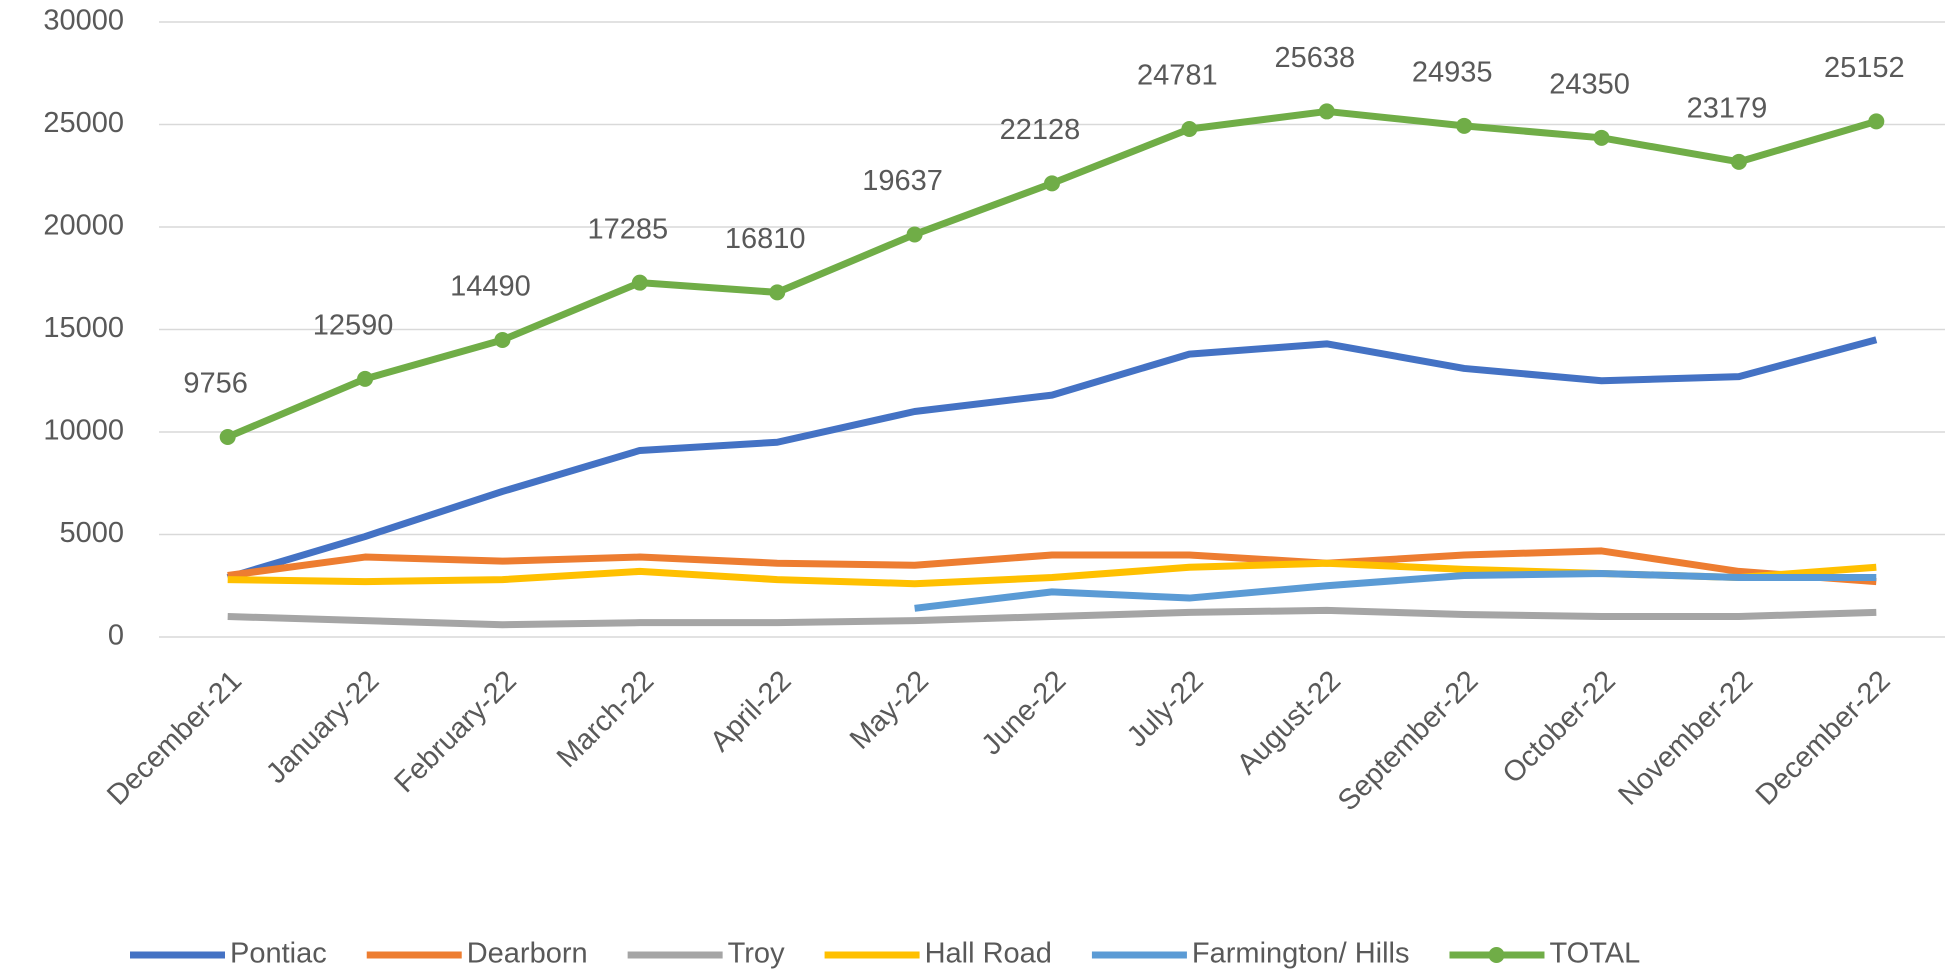 The height and width of the screenshot is (976, 1949). What do you see at coordinates (1496, 955) in the screenshot?
I see `legend-marker` at bounding box center [1496, 955].